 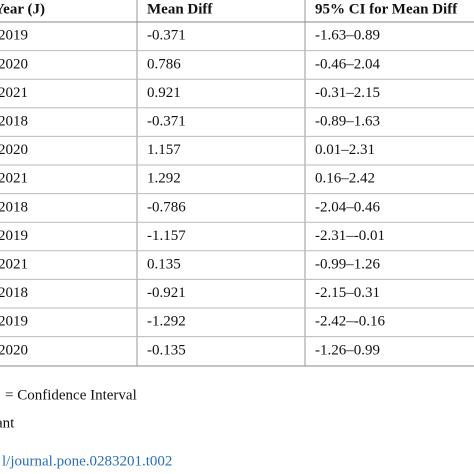 What do you see at coordinates (7, 423) in the screenshot?
I see `footnote: ant` at bounding box center [7, 423].